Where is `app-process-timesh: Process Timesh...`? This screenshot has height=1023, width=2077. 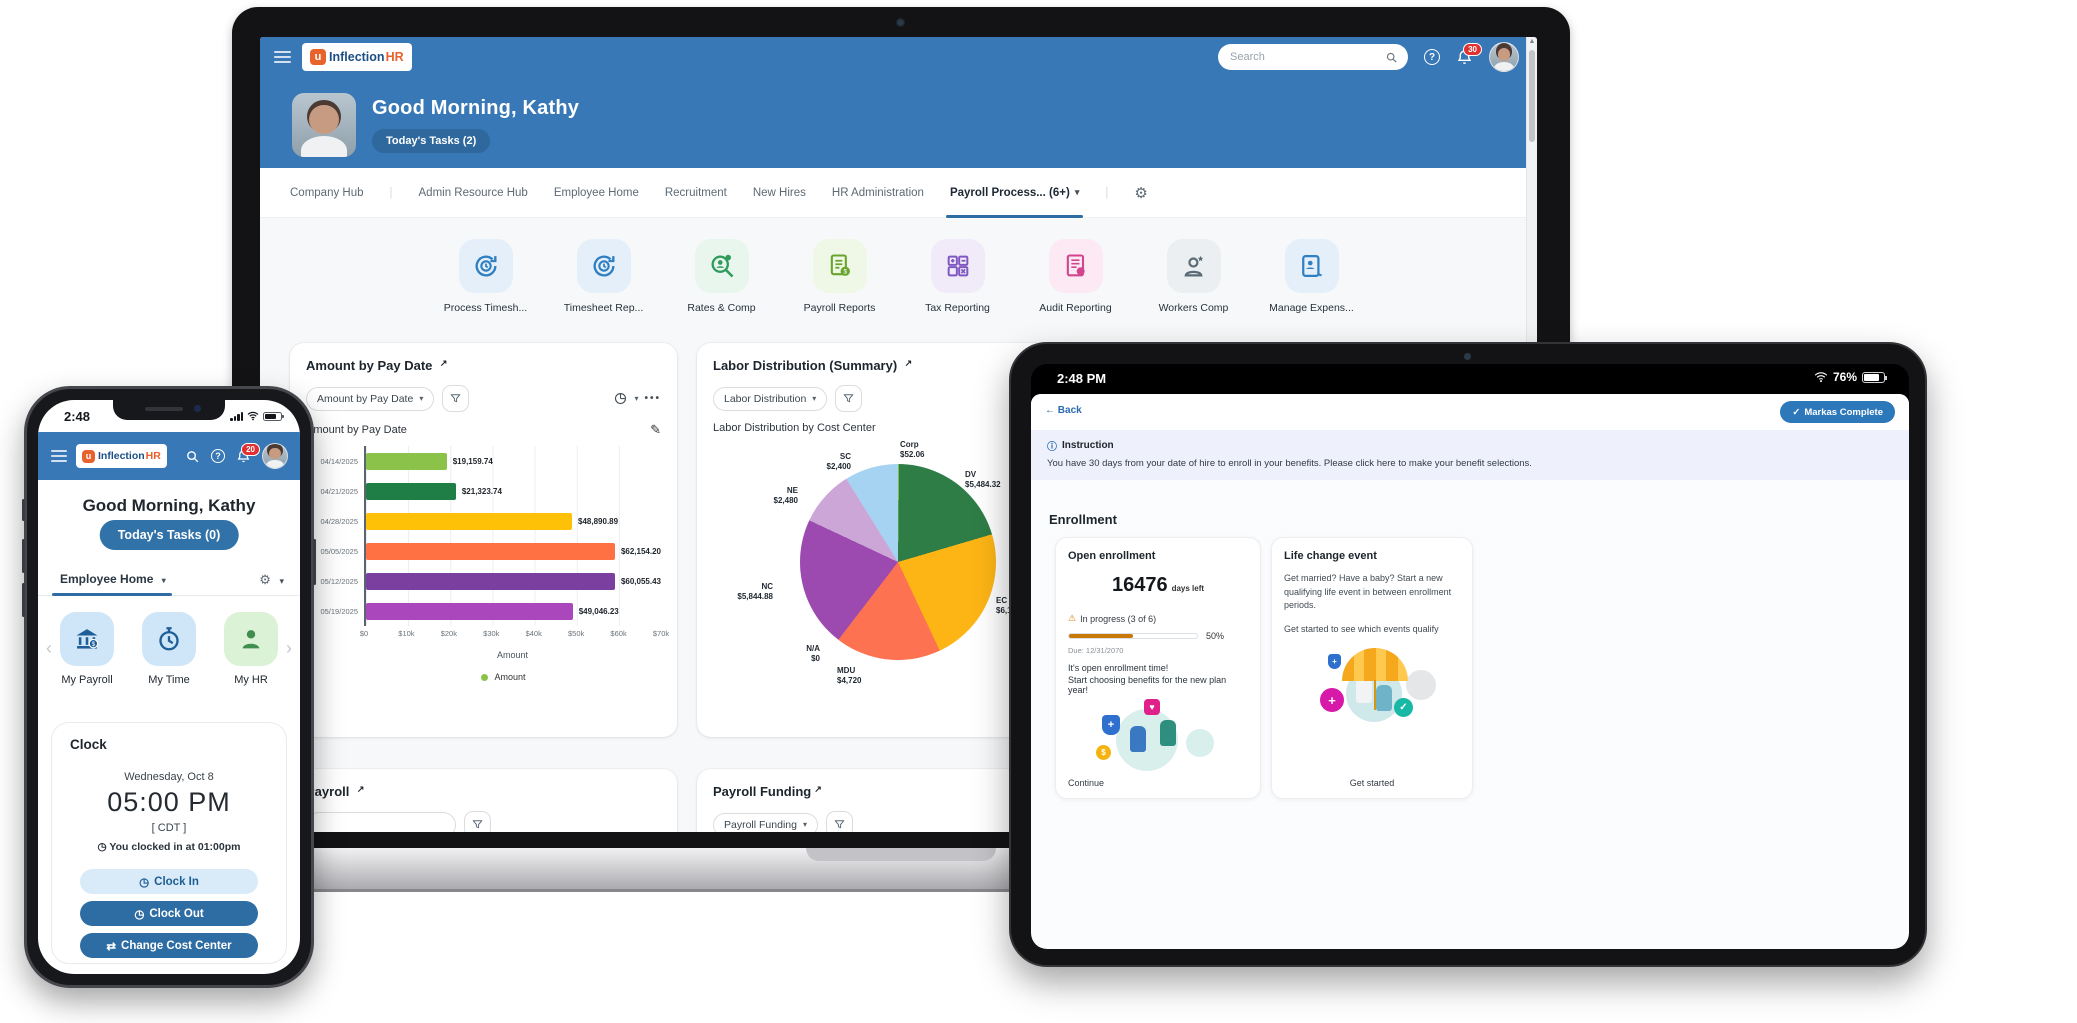 app-process-timesh: Process Timesh... is located at coordinates (486, 276).